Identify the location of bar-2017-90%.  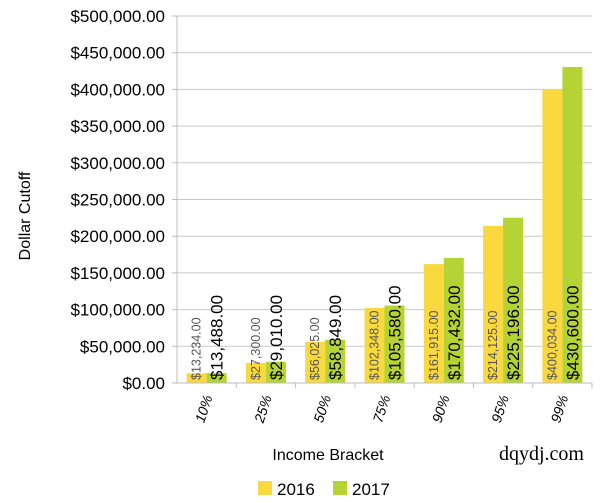
(453, 320).